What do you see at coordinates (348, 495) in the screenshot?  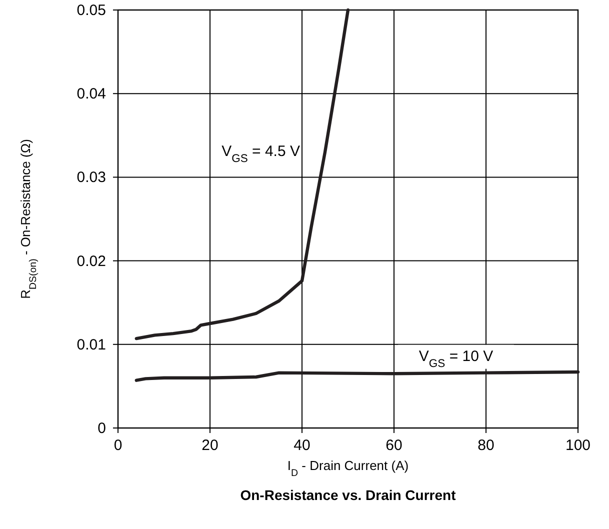 I see `text: On-Resistance vs. Drain Current` at bounding box center [348, 495].